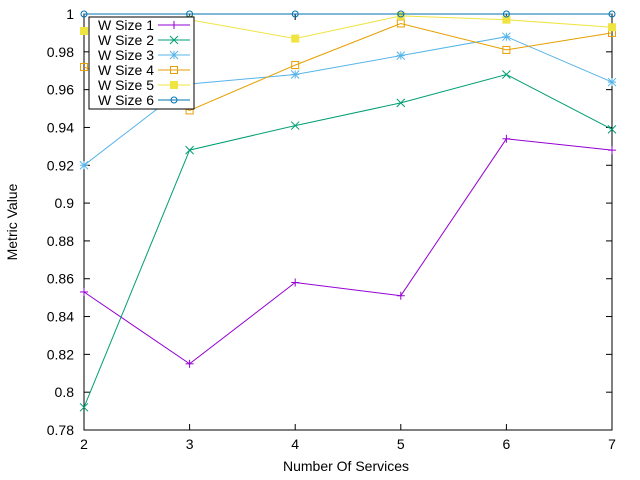  Describe the element at coordinates (65, 203) in the screenshot. I see `y-tick-label: 0.9` at that location.